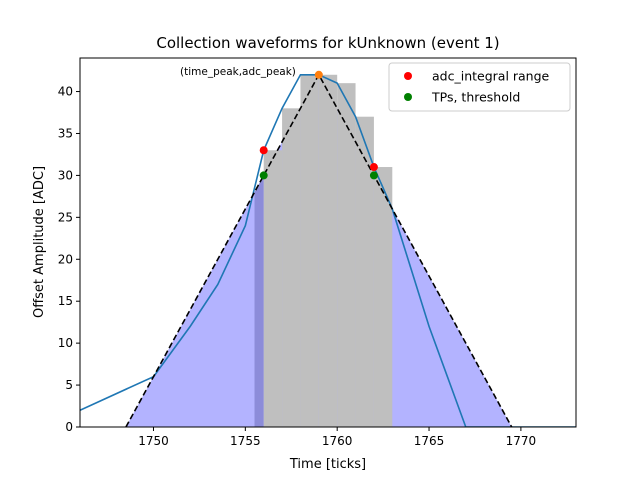 The height and width of the screenshot is (480, 640). Describe the element at coordinates (65, 301) in the screenshot. I see `y-tick-label: 15` at that location.